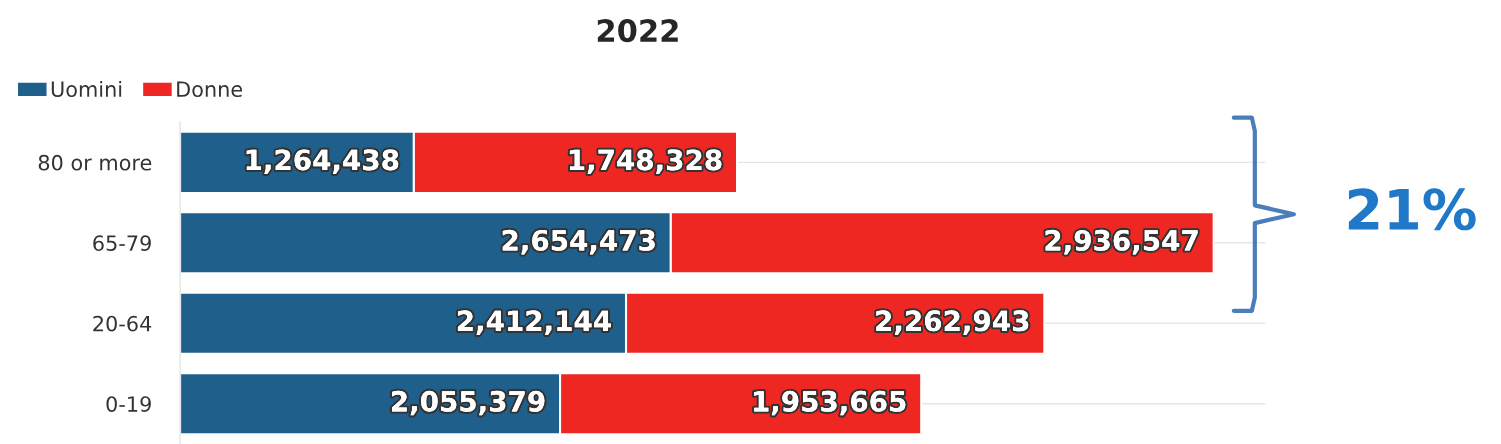  Describe the element at coordinates (1121, 242) in the screenshot. I see `data-label: 2,936,547` at that location.